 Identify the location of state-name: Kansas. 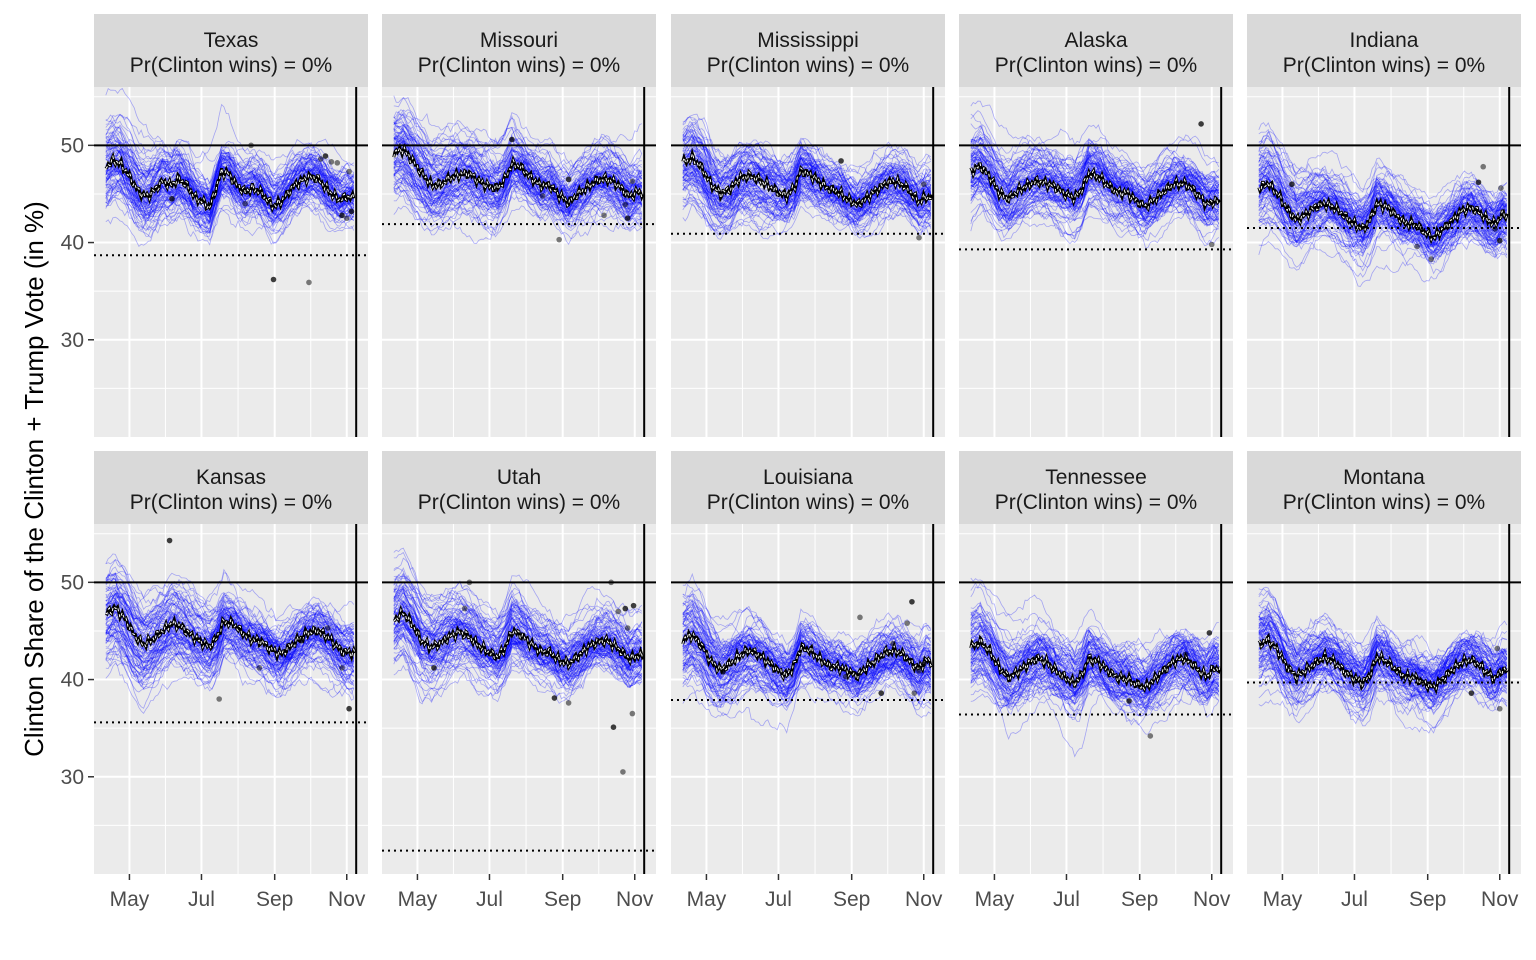
(231, 477).